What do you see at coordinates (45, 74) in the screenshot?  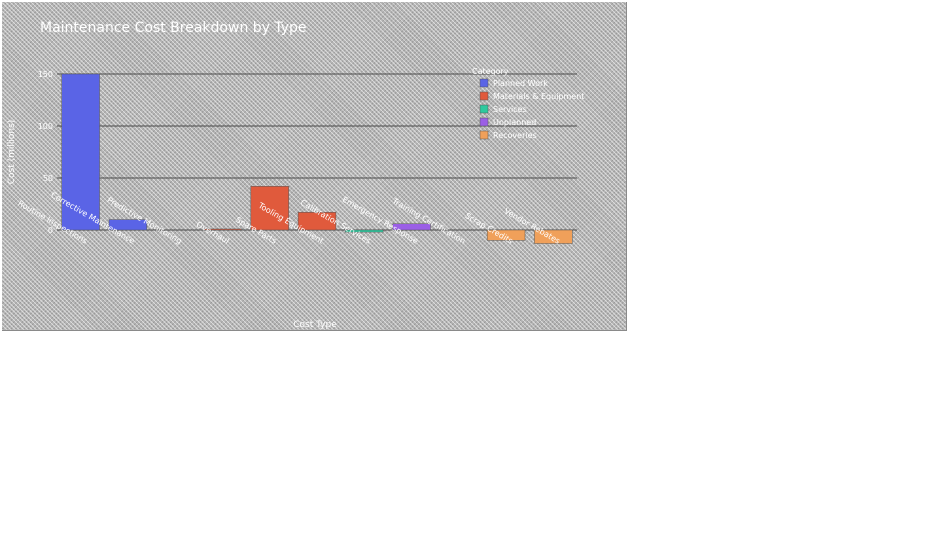 I see `y-tick-label: 150` at bounding box center [45, 74].